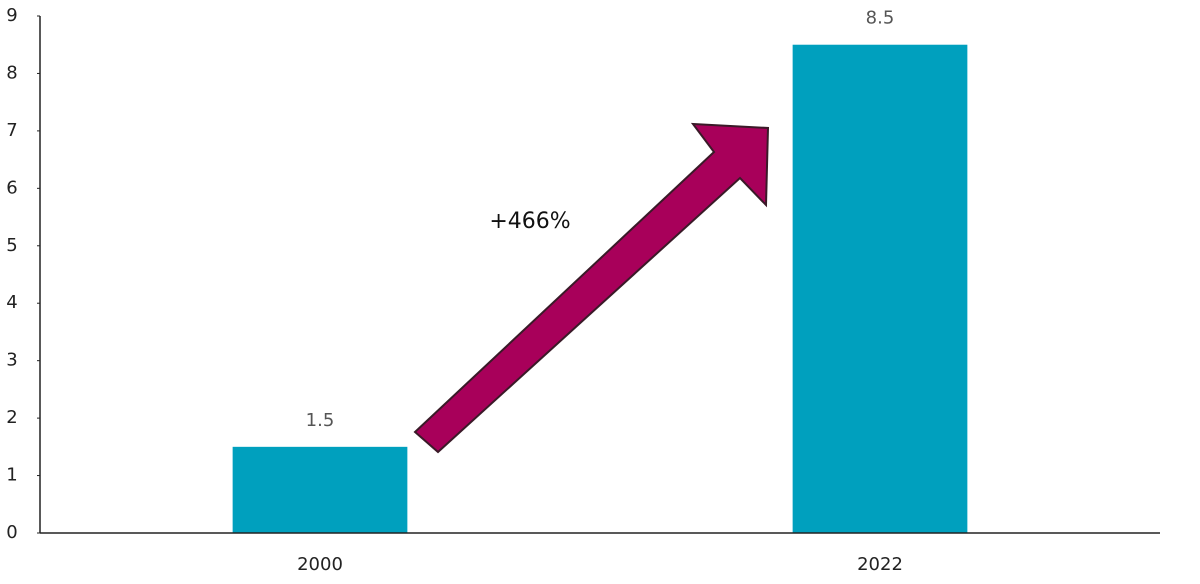 This screenshot has width=1200, height=584. Describe the element at coordinates (11, 360) in the screenshot. I see `y-tick-label: 3` at that location.